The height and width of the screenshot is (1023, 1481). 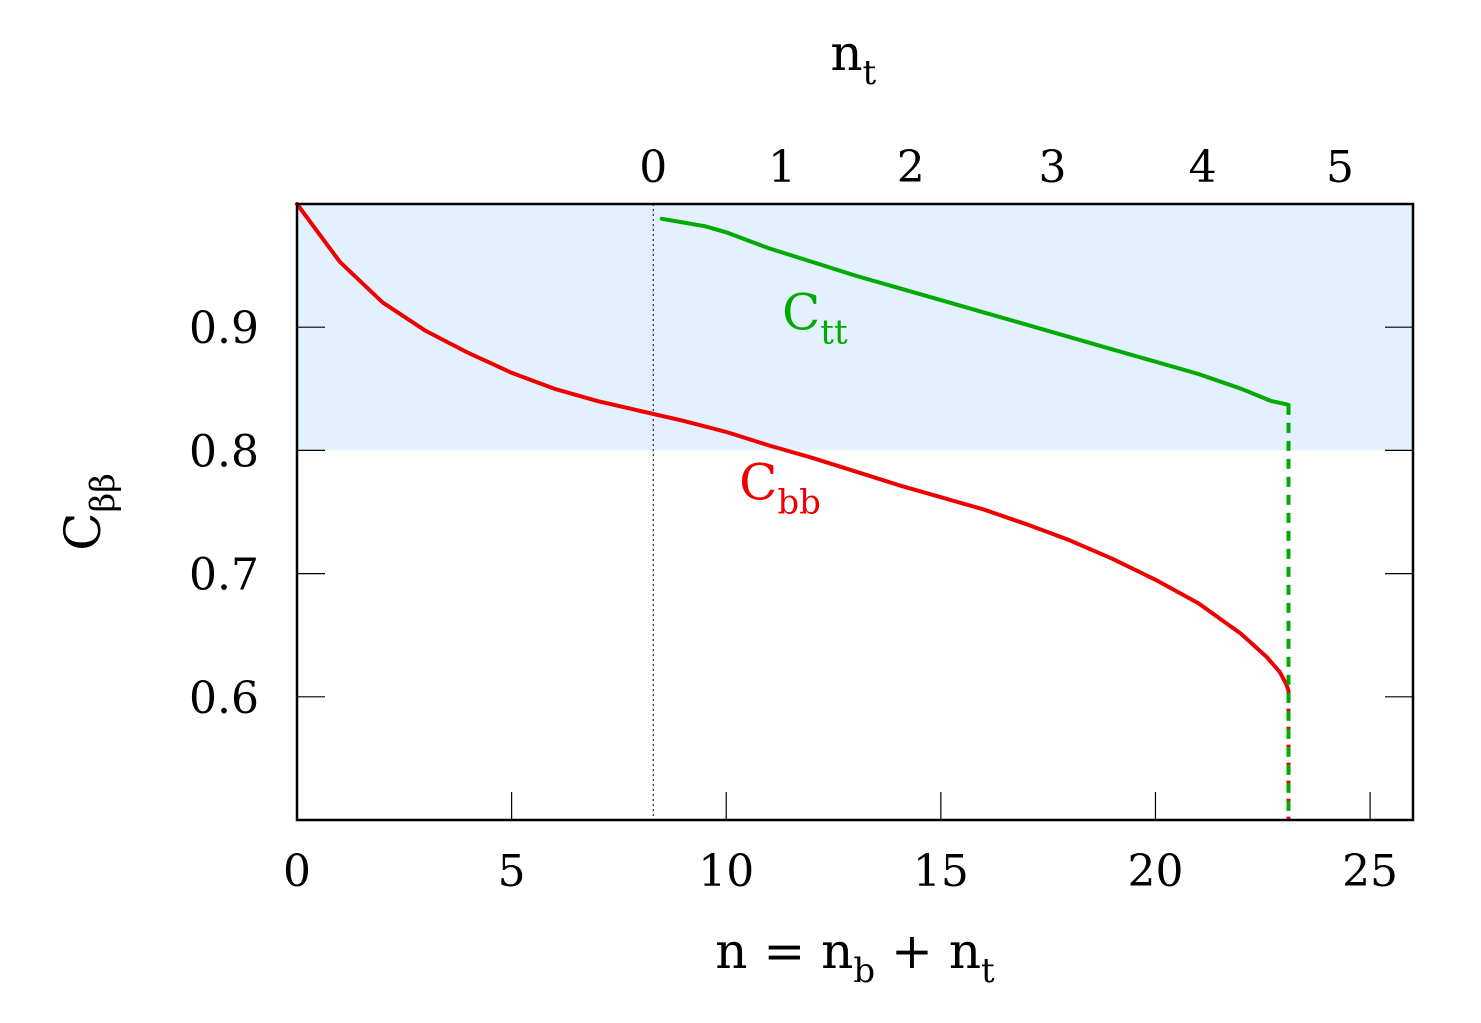 I want to click on x2-tick-label: 2, so click(x=911, y=167).